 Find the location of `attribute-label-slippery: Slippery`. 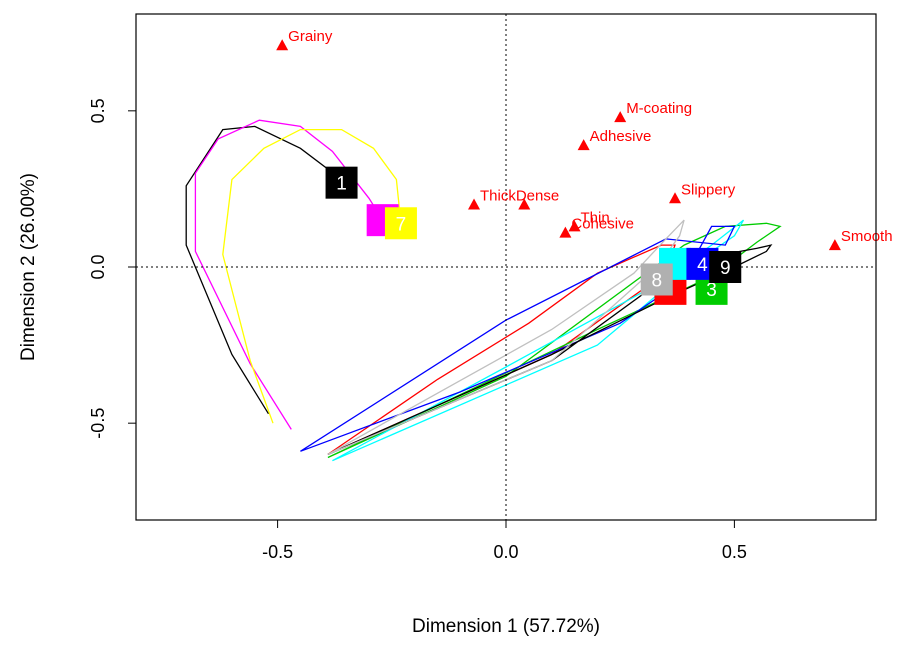

attribute-label-slippery: Slippery is located at coordinates (708, 189).